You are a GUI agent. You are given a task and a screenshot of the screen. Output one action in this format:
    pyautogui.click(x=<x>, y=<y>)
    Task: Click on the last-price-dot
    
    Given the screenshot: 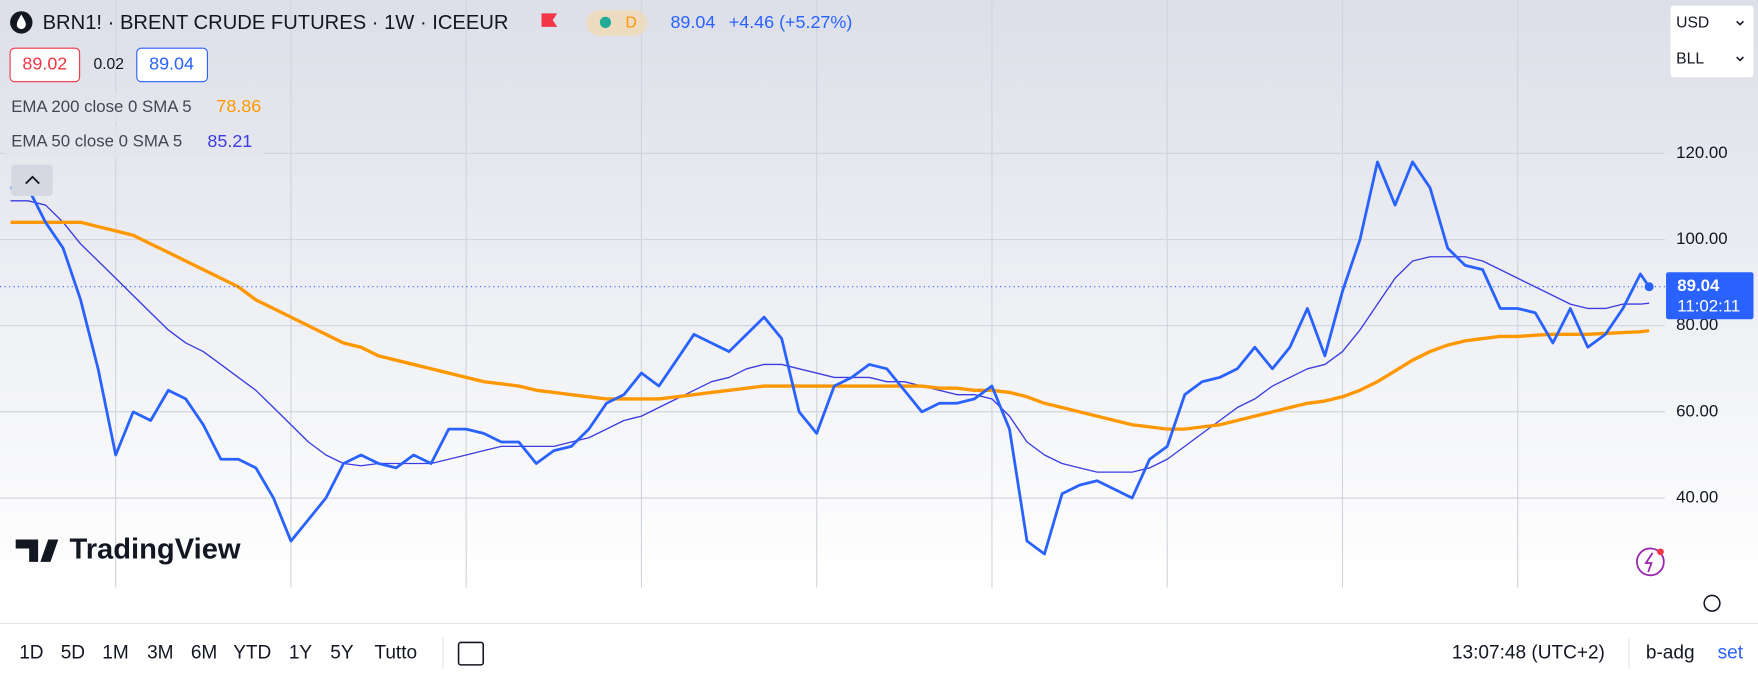 What is the action you would take?
    pyautogui.click(x=1649, y=287)
    